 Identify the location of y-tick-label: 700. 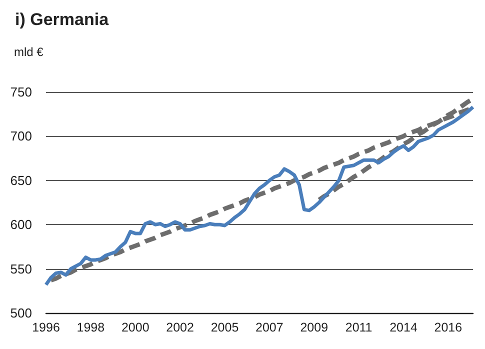
(21, 136).